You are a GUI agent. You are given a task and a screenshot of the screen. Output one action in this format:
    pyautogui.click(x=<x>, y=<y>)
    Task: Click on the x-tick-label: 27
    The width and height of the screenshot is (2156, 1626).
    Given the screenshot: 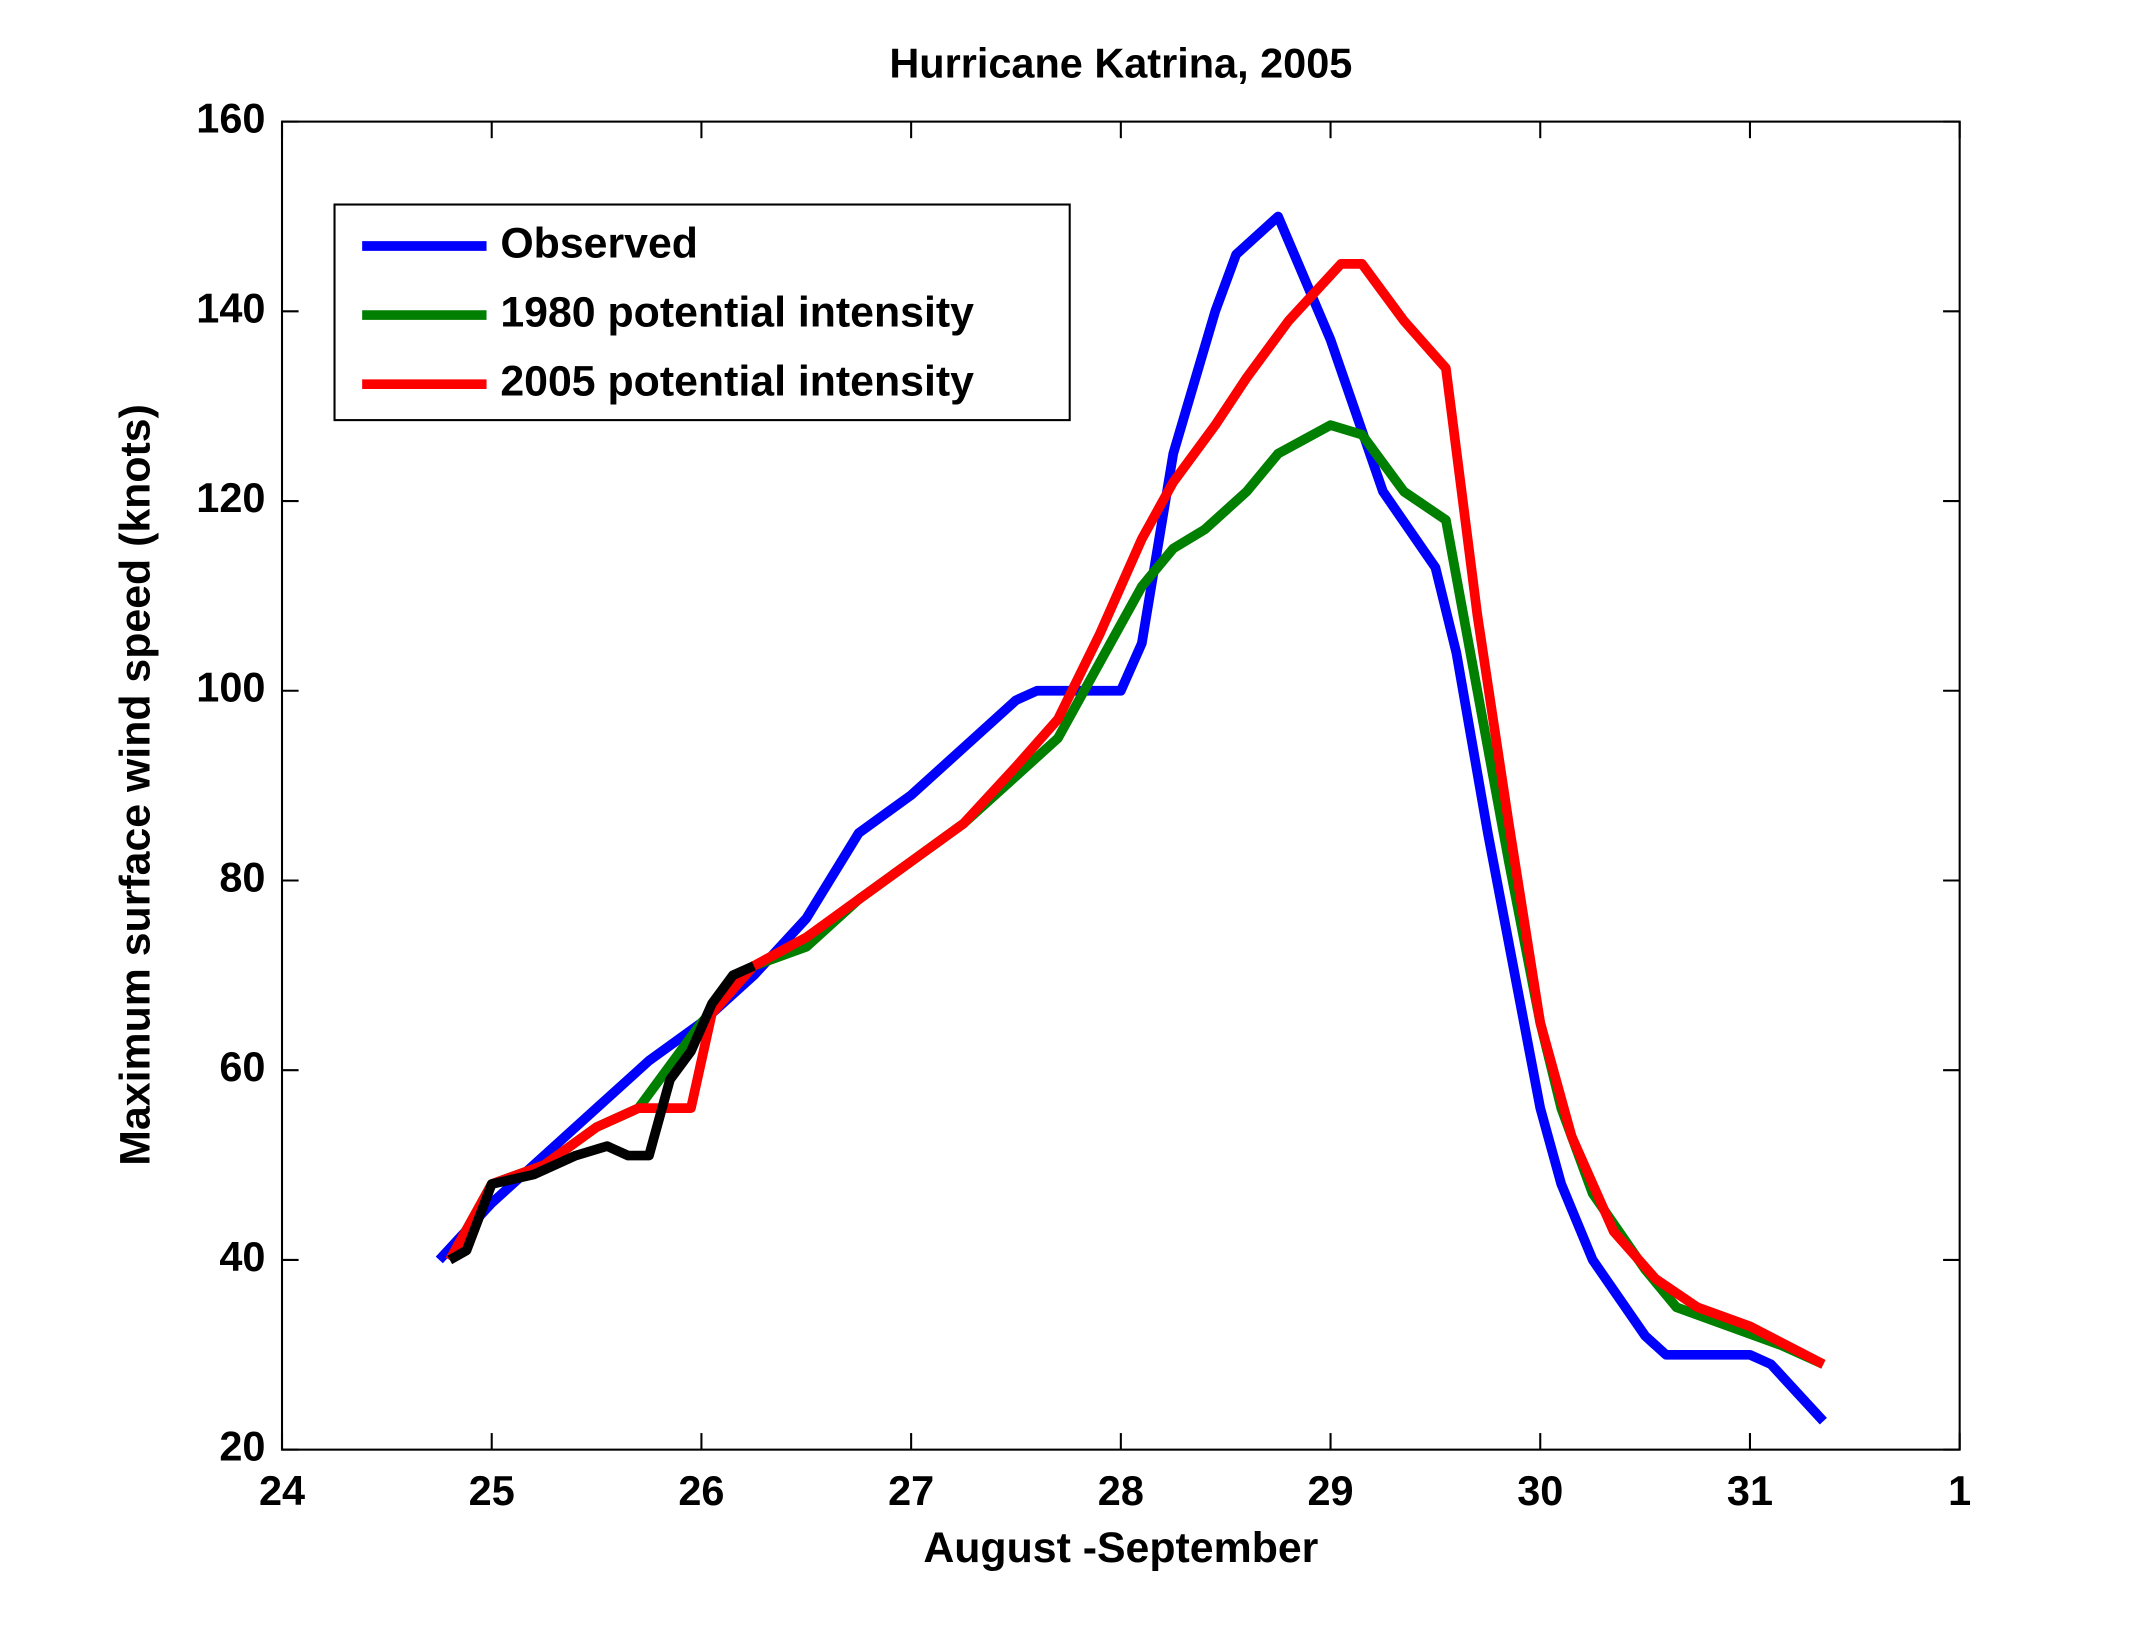 What is the action you would take?
    pyautogui.click(x=911, y=1490)
    